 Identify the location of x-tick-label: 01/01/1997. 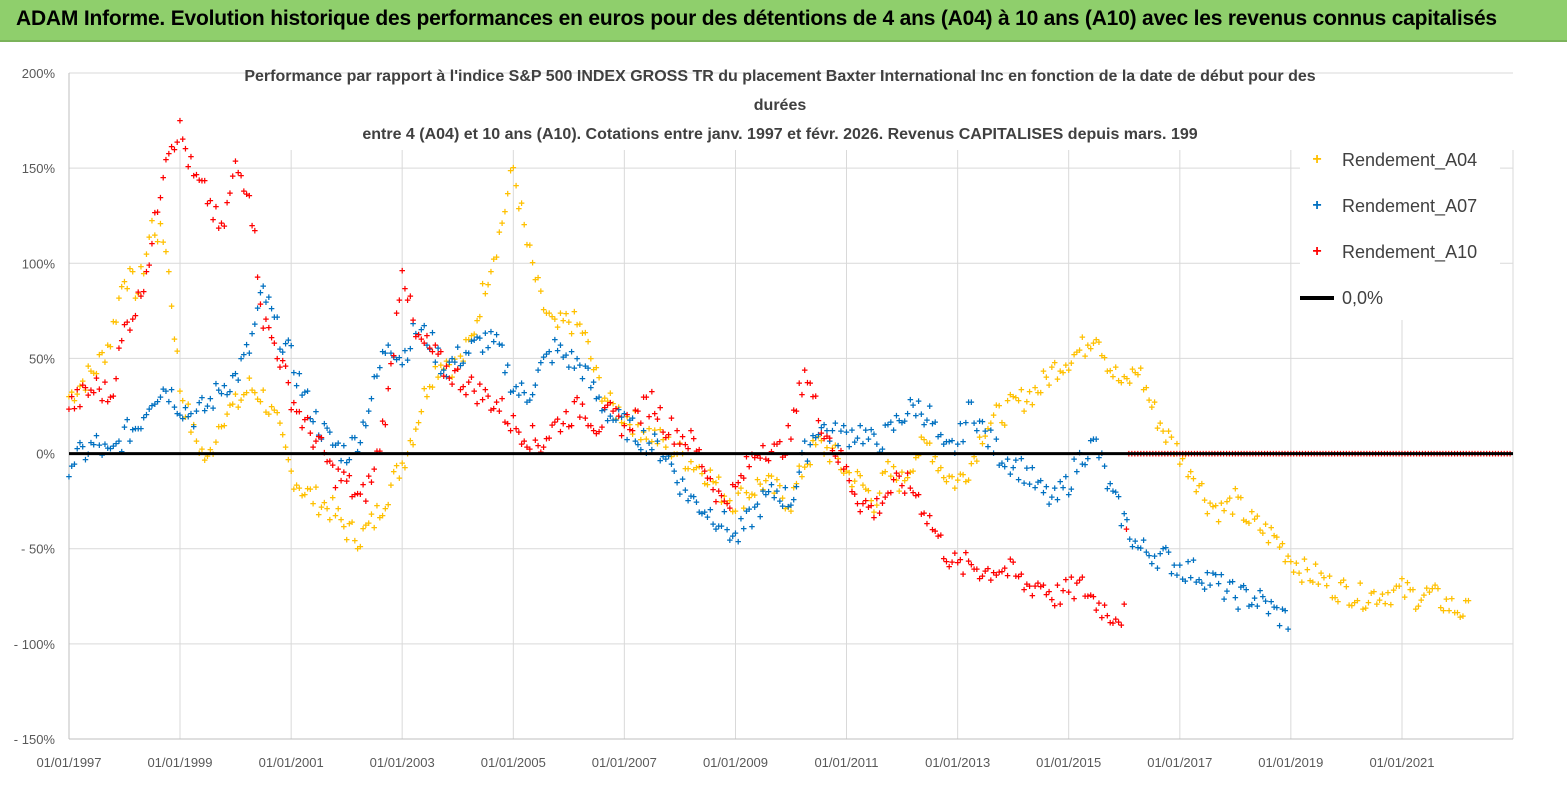
(68, 762).